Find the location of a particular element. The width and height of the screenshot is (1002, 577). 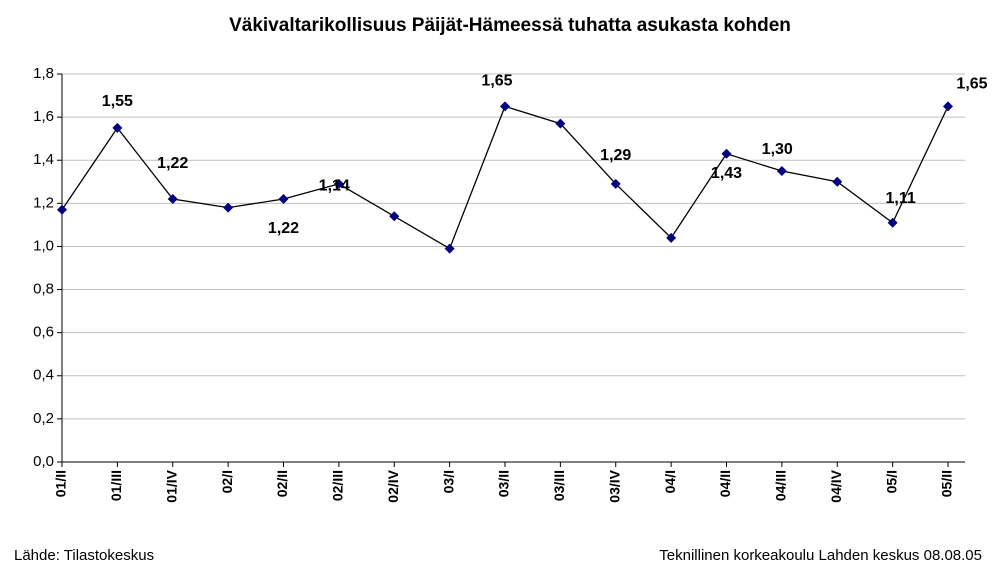

y-tick-label: 0,6 is located at coordinates (43, 332).